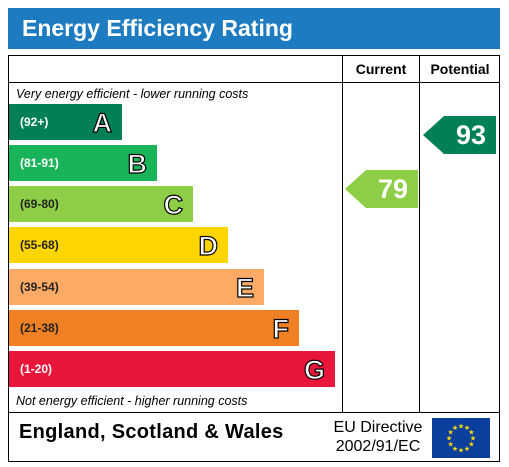 The image size is (509, 467). What do you see at coordinates (314, 369) in the screenshot?
I see `band-g-letter: G` at bounding box center [314, 369].